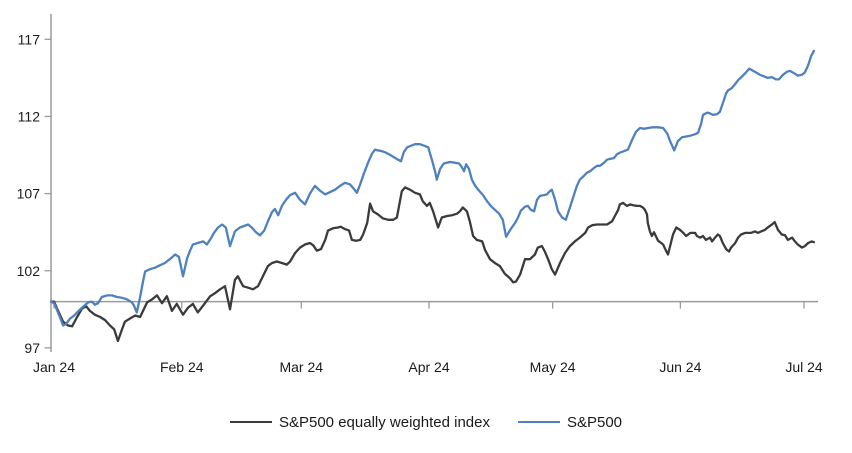  I want to click on chart-legend: S&P500 equally weighted index S&P500, so click(426, 422).